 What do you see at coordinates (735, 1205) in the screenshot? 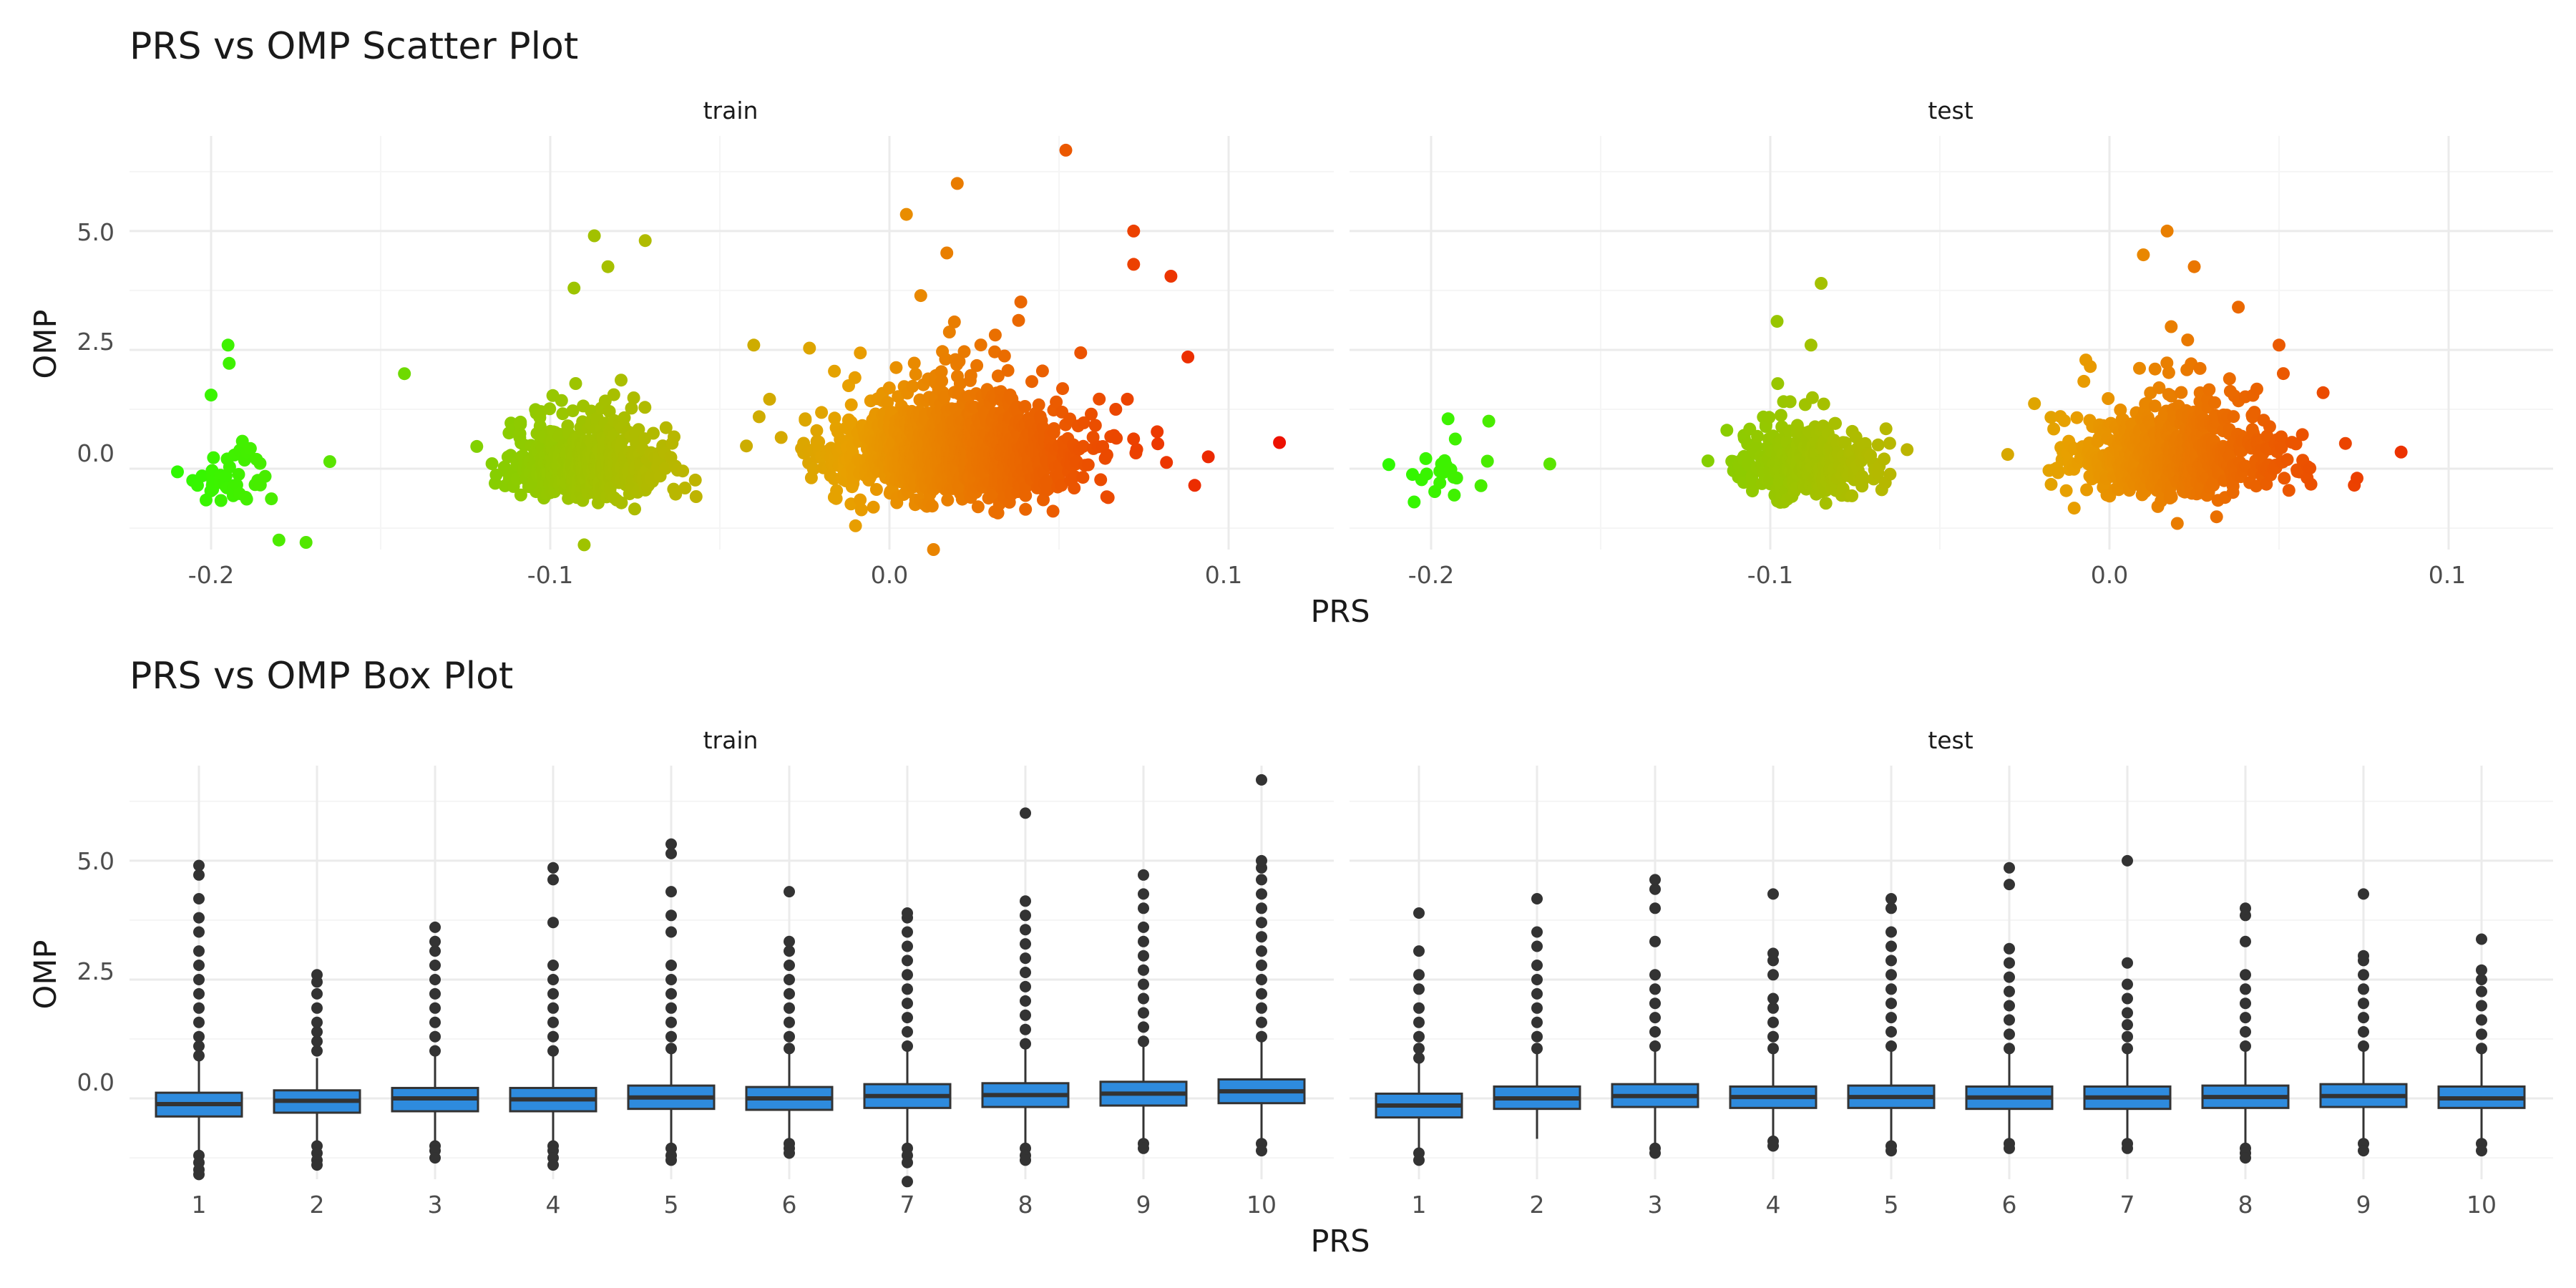
I see `box-train-x-ticks: 1 2 3 4 5 6 7 8 9 10` at bounding box center [735, 1205].